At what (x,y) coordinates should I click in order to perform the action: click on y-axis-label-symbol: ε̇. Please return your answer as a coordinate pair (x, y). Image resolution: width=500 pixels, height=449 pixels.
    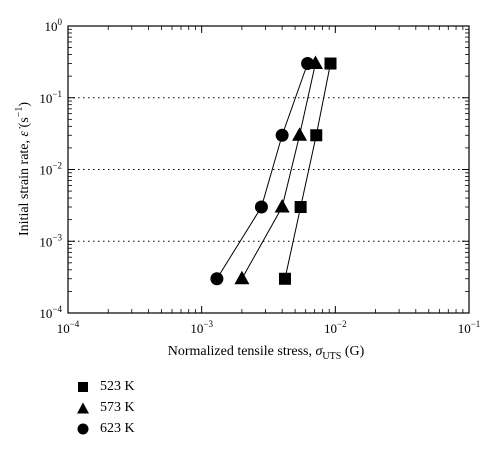
    Looking at the image, I should click on (24, 132).